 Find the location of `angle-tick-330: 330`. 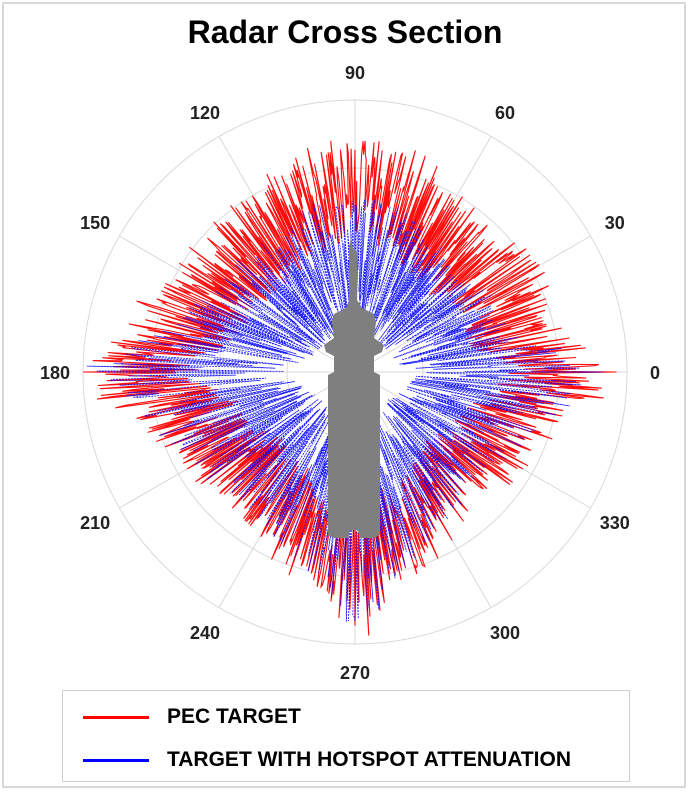

angle-tick-330: 330 is located at coordinates (615, 523).